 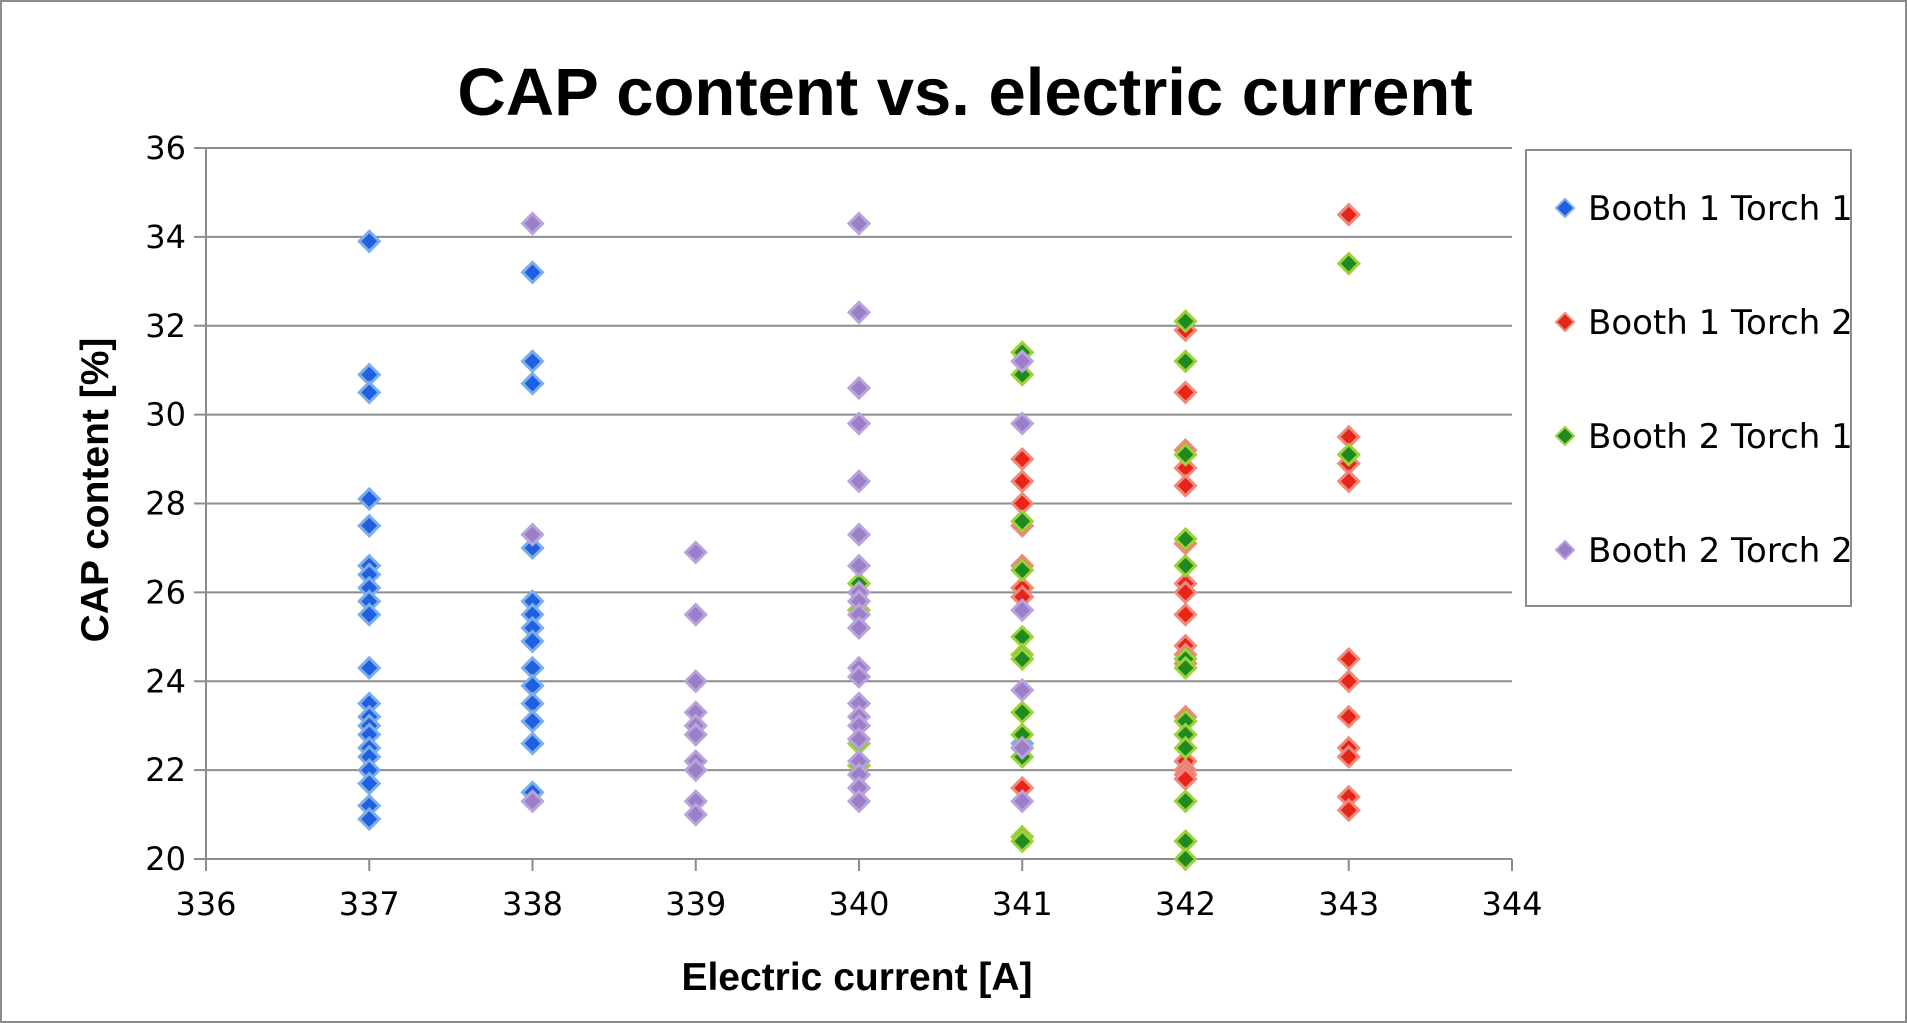 What do you see at coordinates (369, 904) in the screenshot?
I see `x-tick-label: 337` at bounding box center [369, 904].